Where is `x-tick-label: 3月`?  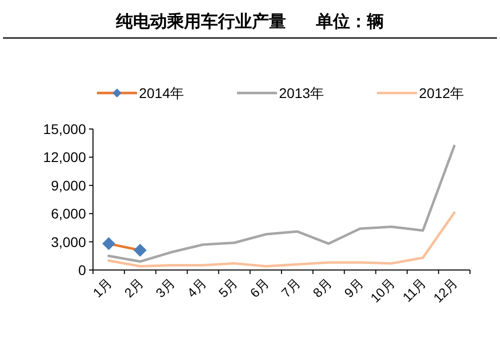
x-tick-label: 3月 is located at coordinates (165, 288).